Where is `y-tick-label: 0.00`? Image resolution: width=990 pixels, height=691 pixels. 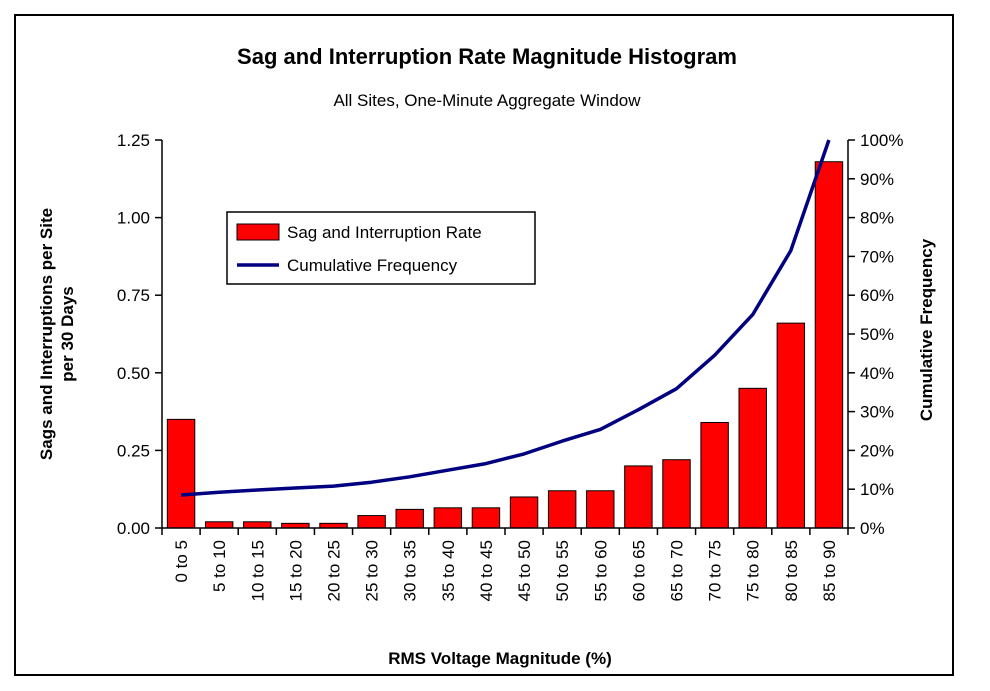
y-tick-label: 0.00 is located at coordinates (133, 528).